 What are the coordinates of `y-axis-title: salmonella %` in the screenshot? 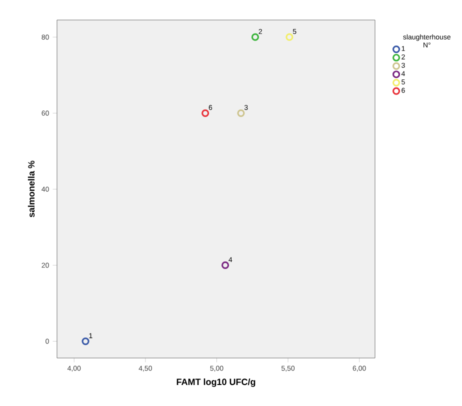 It's located at (31, 189).